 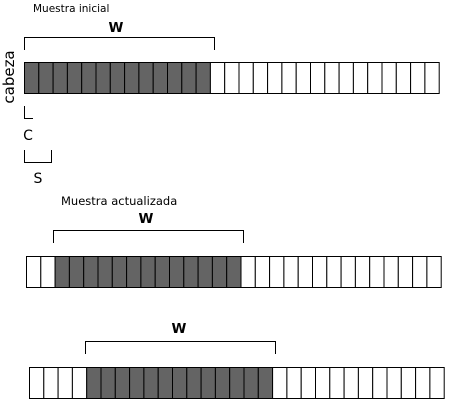 I want to click on second-cell-strip, so click(x=237, y=383).